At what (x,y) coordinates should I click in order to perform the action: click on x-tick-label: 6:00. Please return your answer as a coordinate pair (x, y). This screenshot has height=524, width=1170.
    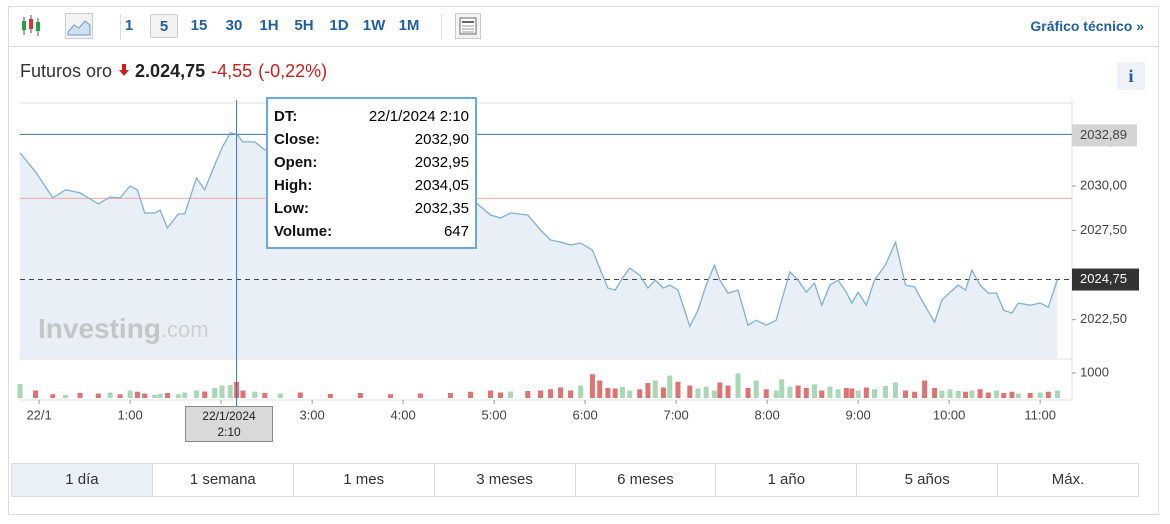
    Looking at the image, I should click on (584, 414).